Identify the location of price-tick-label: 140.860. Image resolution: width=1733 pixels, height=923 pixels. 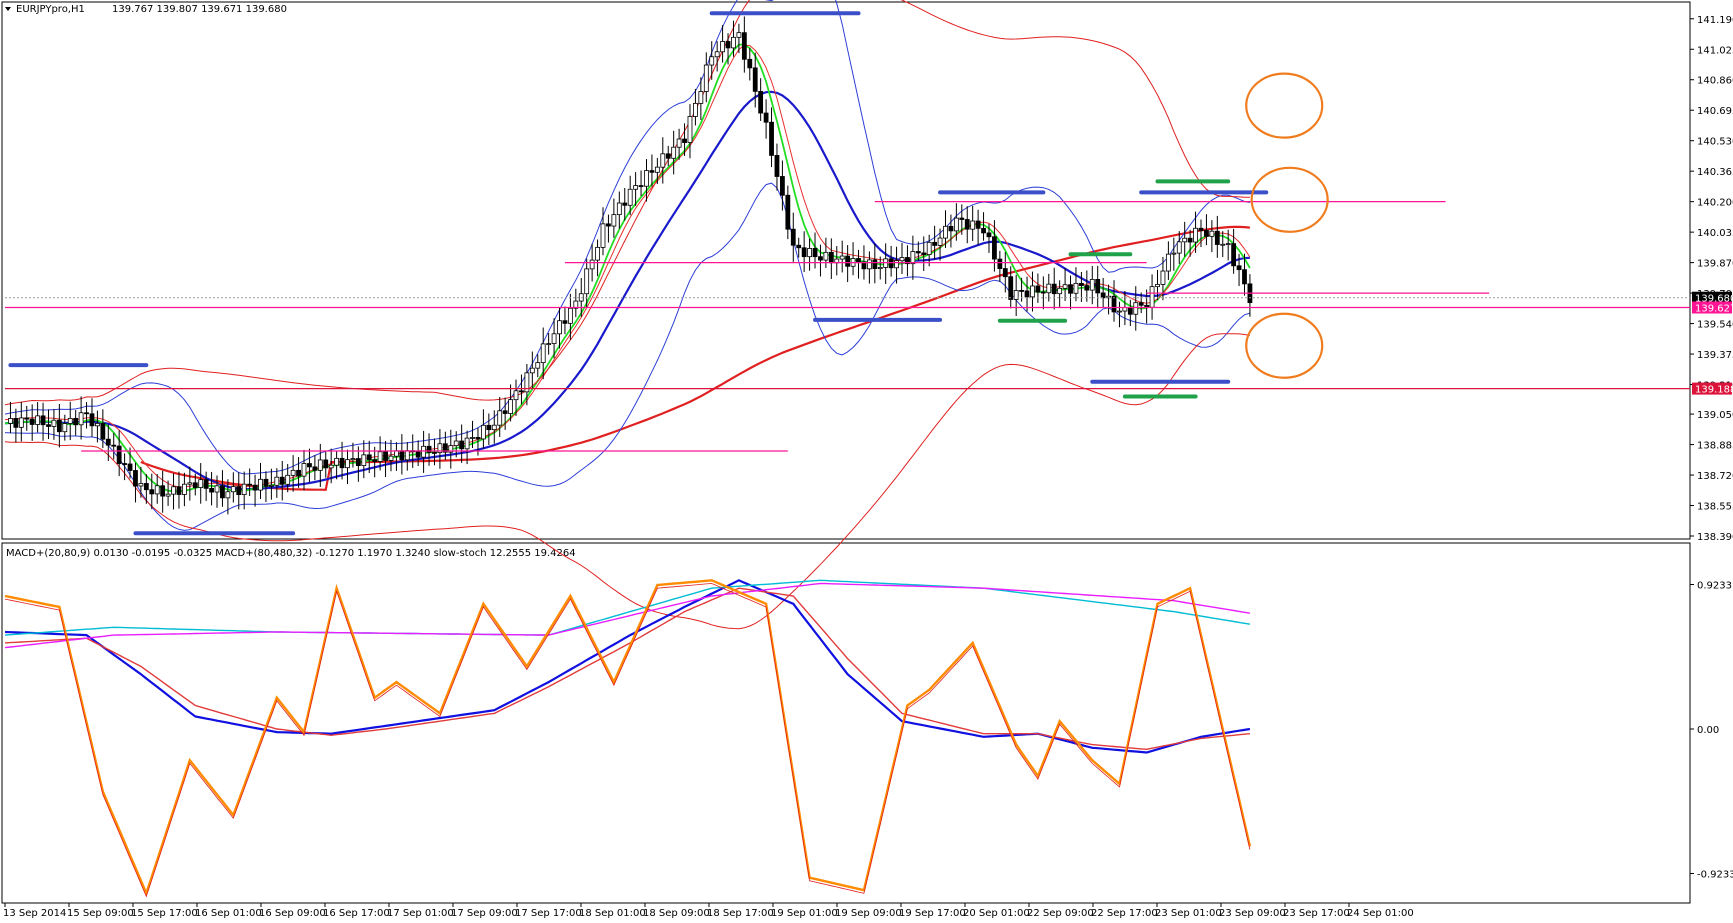
(1715, 81).